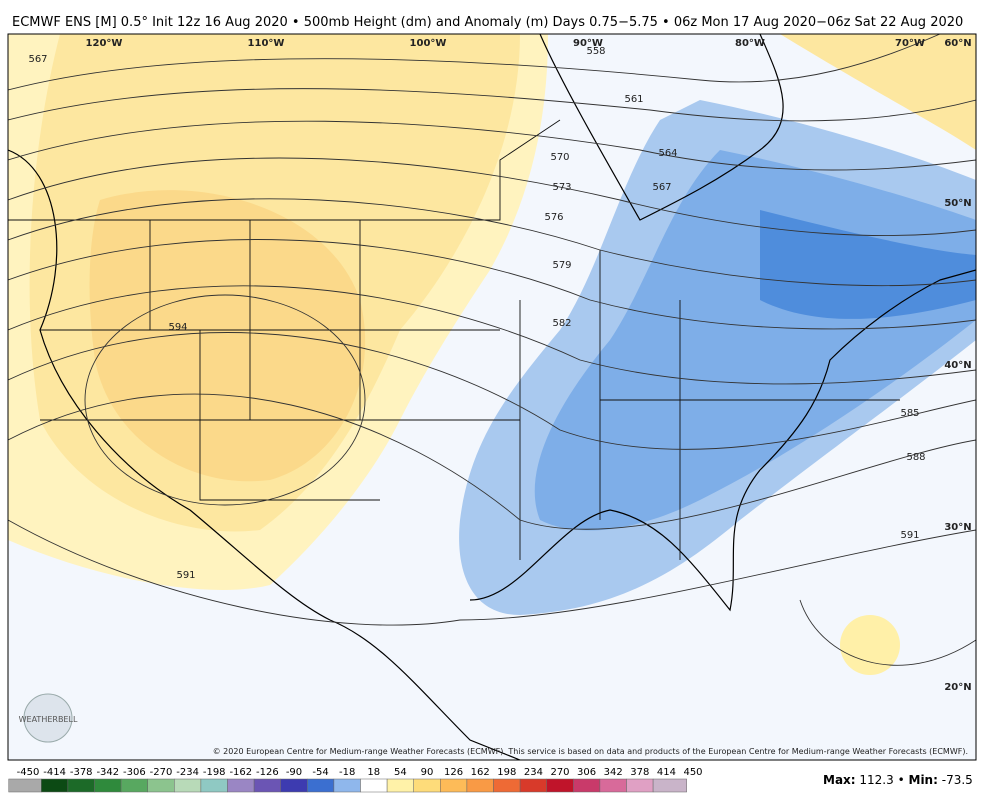 This screenshot has height=808, width=984. I want to click on graticule-label: 60°N, so click(957, 43).